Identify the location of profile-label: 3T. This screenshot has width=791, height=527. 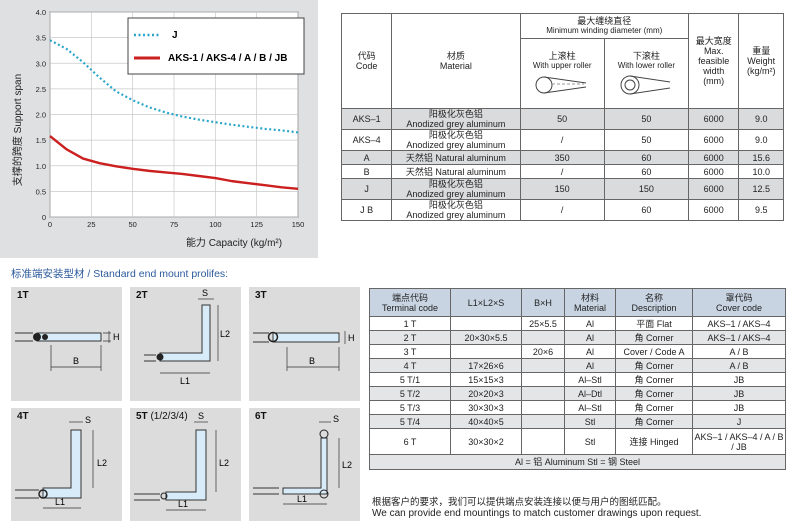
(261, 295).